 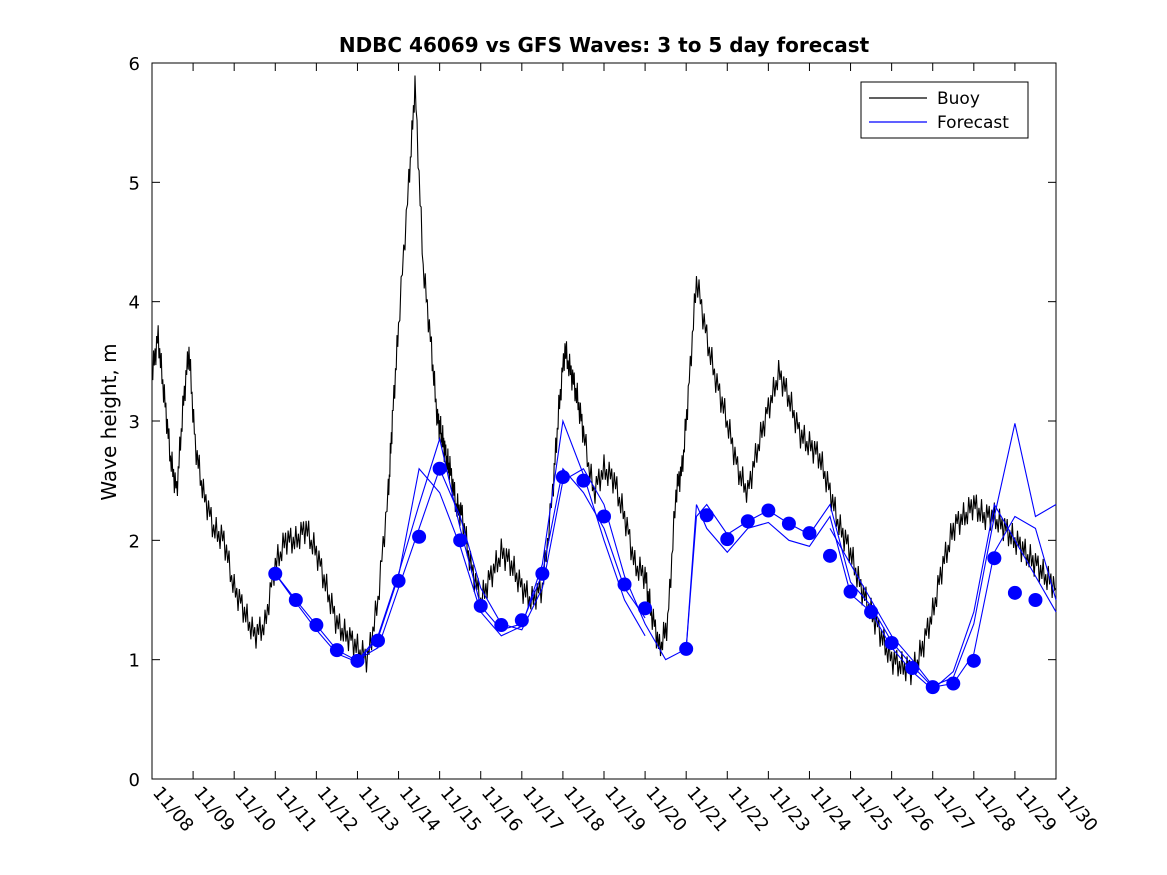 What do you see at coordinates (134, 422) in the screenshot?
I see `y-tick-label: 3` at bounding box center [134, 422].